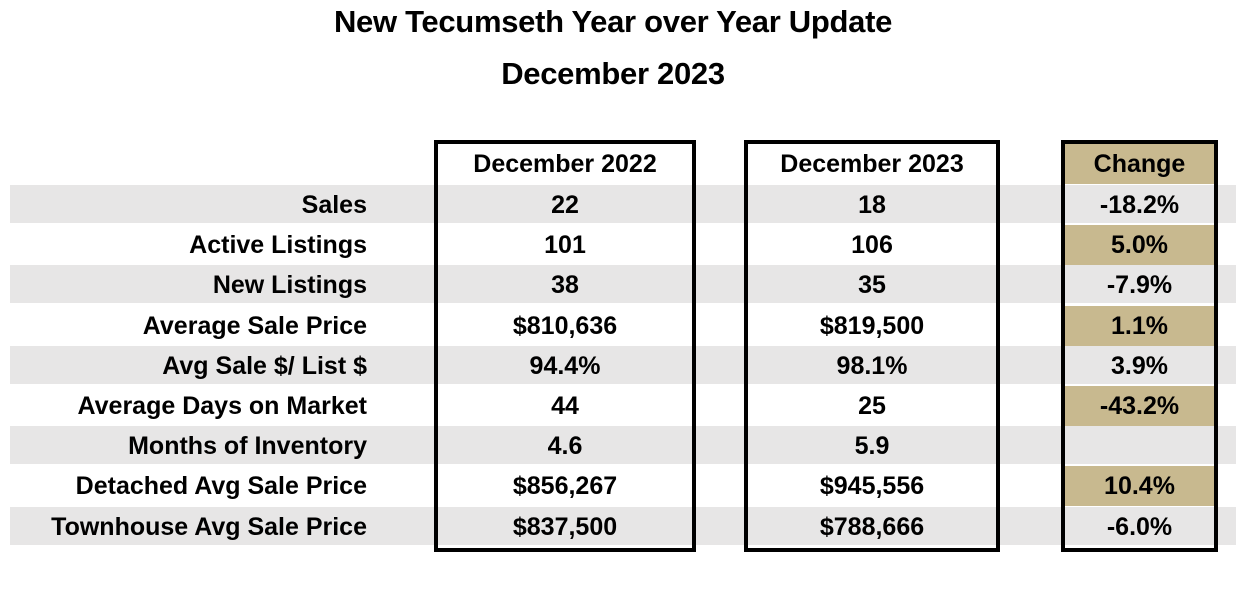 This screenshot has width=1246, height=605. Describe the element at coordinates (872, 527) in the screenshot. I see `cell-curr: $788,666` at that location.